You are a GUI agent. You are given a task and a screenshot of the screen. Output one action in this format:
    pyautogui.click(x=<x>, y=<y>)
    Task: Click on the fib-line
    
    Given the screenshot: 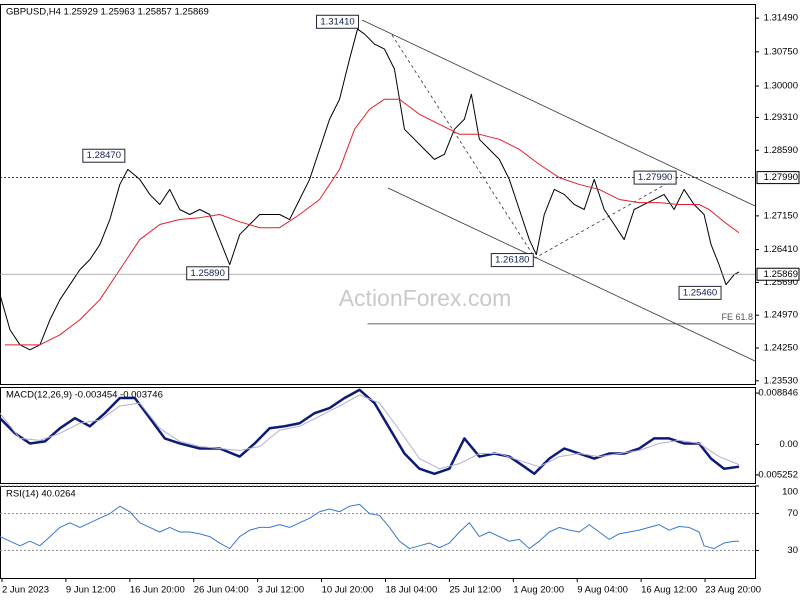 What is the action you would take?
    pyautogui.click(x=537, y=146)
    